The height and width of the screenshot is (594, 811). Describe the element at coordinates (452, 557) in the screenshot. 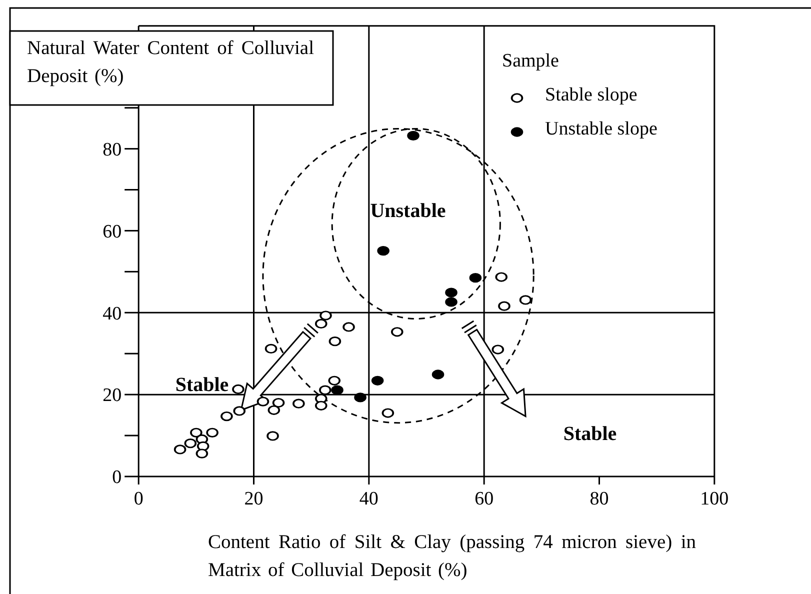

I see `x-axis-title: Content Ratio of Silt & Clay (passing 74 micron sieve) in Matrix of Colluvial Deposit (%)` at that location.